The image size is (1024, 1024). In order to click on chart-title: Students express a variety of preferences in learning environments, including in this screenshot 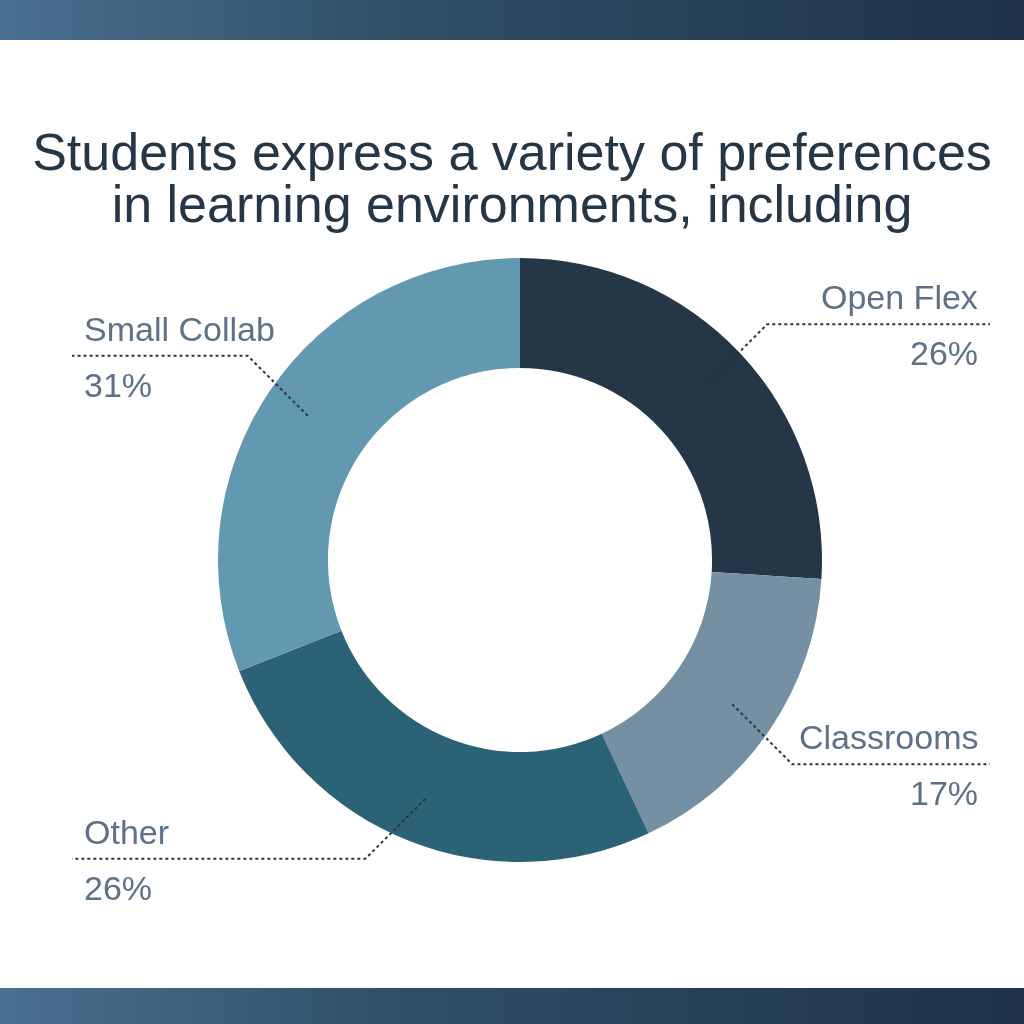, I will do `click(512, 178)`.